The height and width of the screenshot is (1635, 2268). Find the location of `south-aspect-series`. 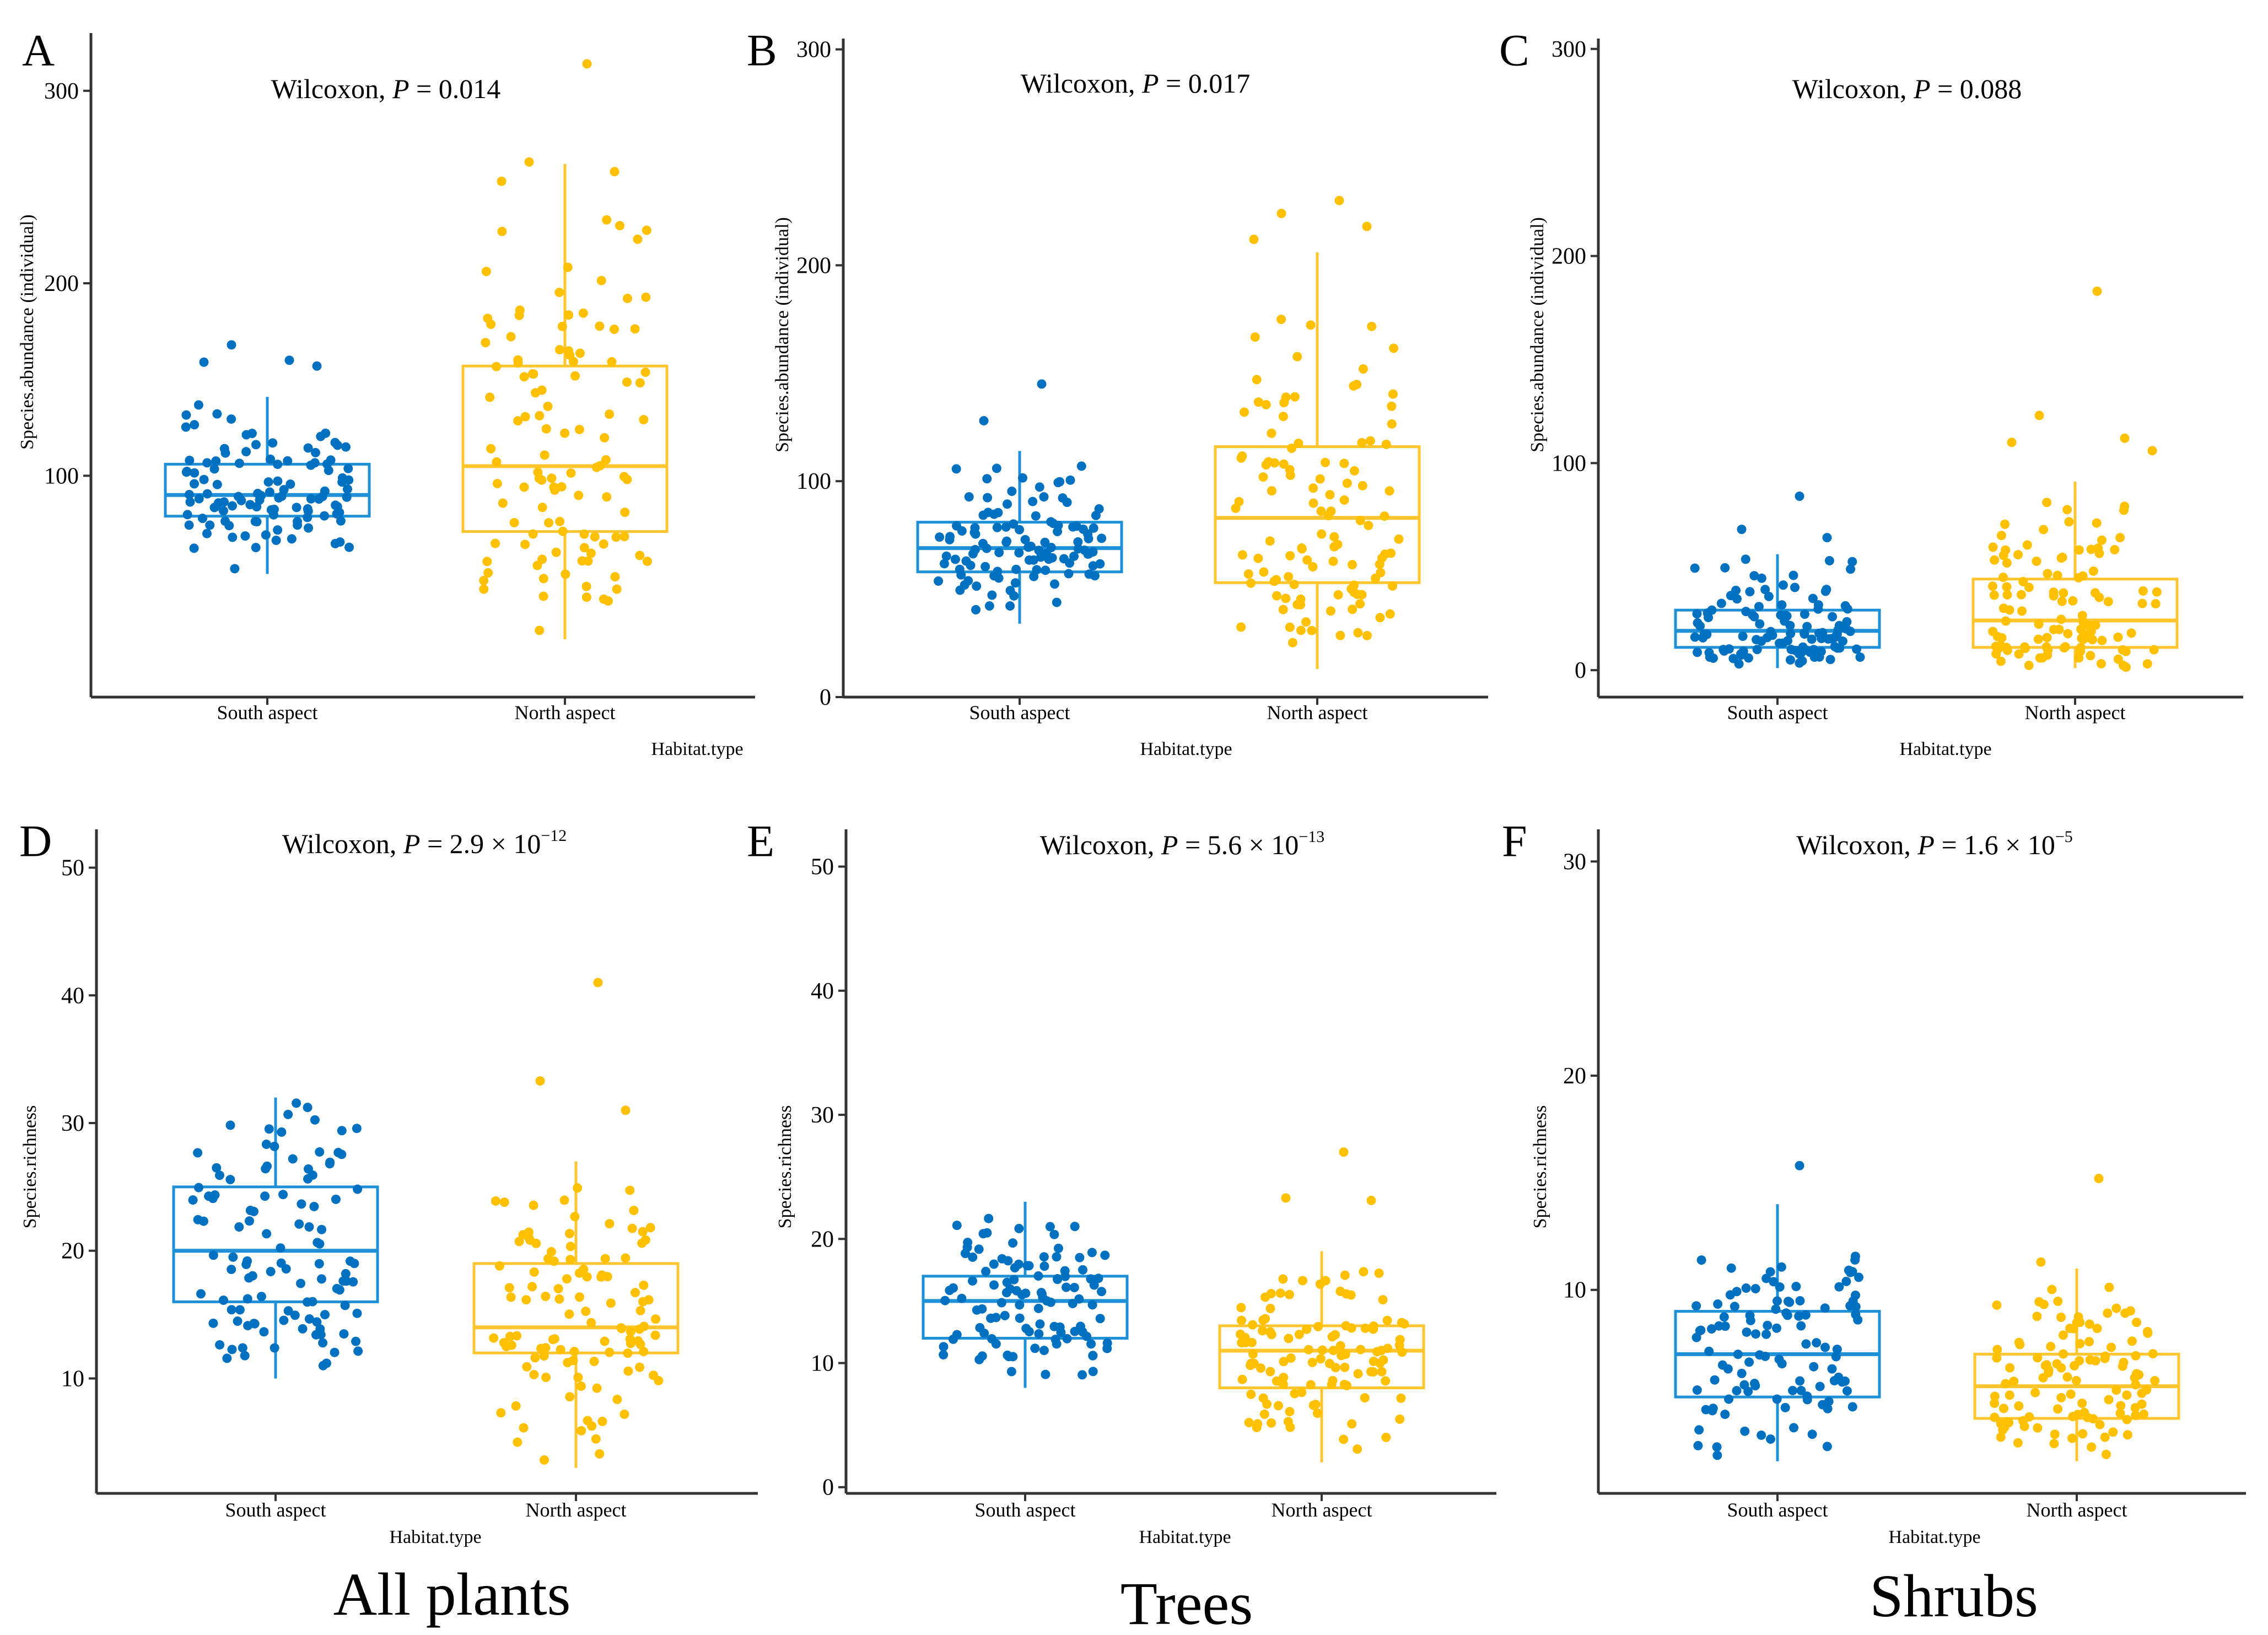

south-aspect-series is located at coordinates (1777, 1311).